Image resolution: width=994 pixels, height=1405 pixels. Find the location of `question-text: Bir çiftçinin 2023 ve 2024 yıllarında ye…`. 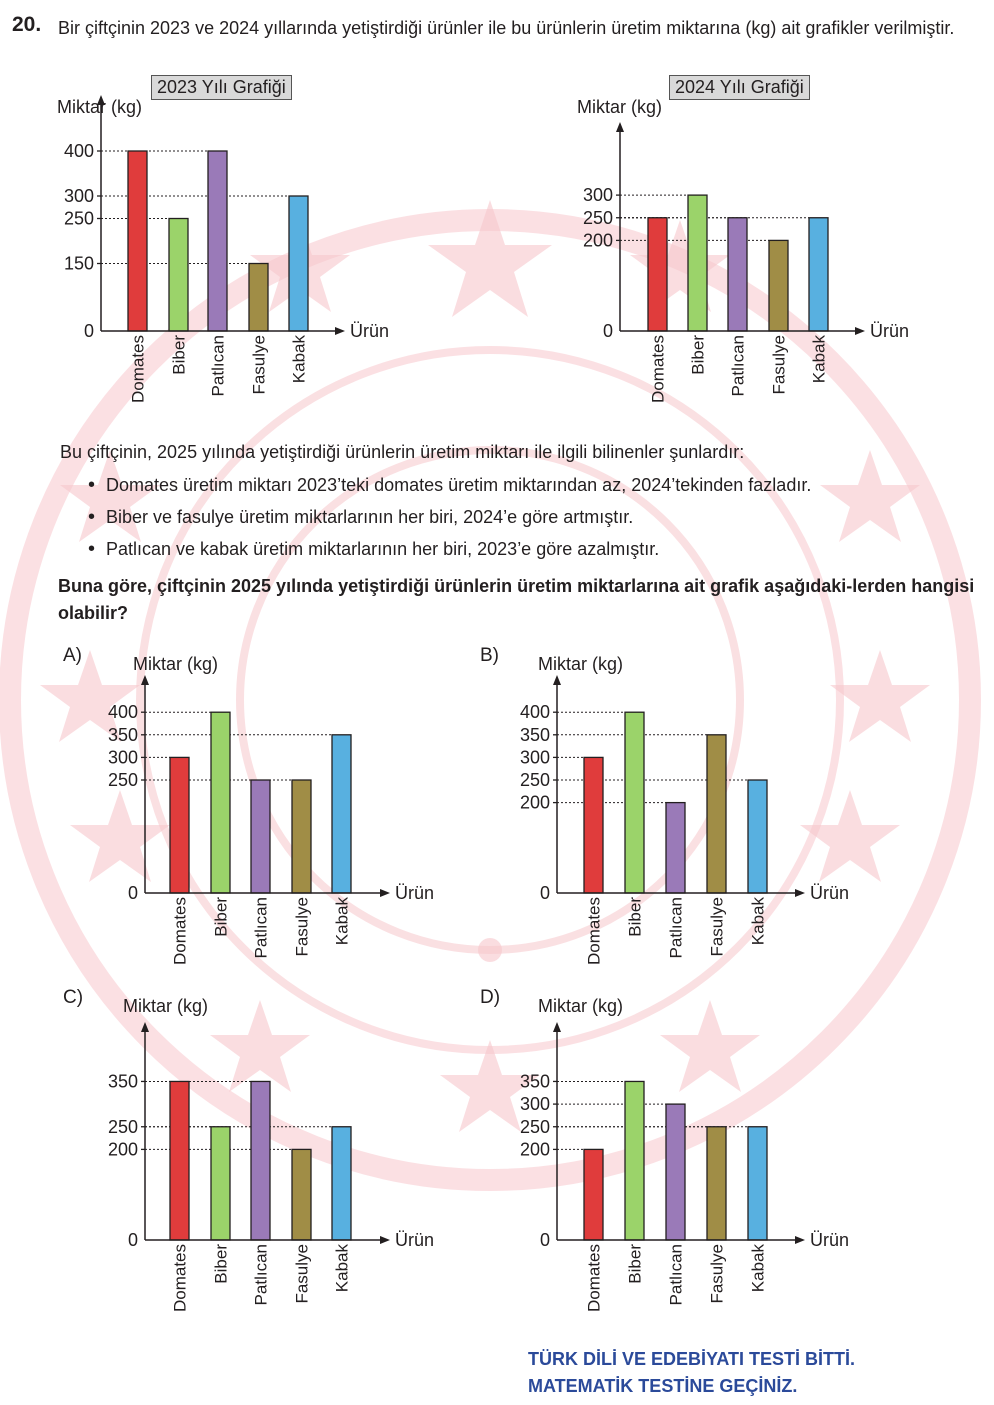

question-text: Bir çiftçinin 2023 ve 2024 yıllarında ye… is located at coordinates (506, 28).